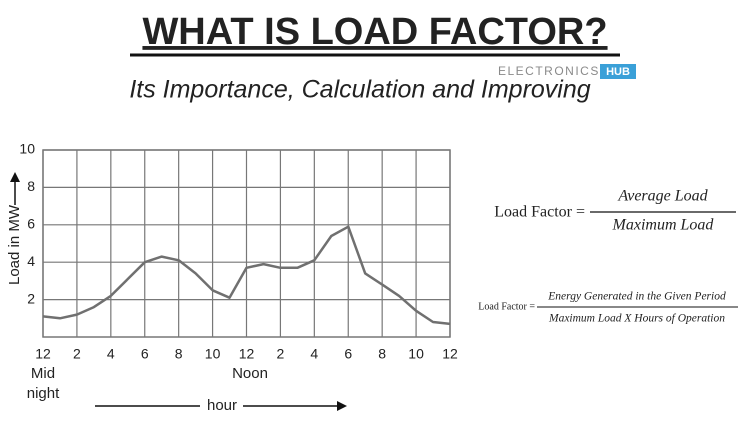 The image size is (750, 421). I want to click on y-tick-label: 6, so click(31, 224).